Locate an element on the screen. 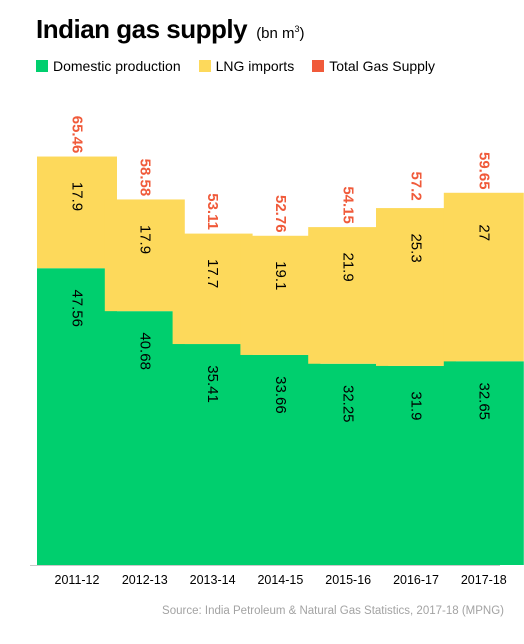 The height and width of the screenshot is (644, 524). legend-swatch-domestic is located at coordinates (42, 66).